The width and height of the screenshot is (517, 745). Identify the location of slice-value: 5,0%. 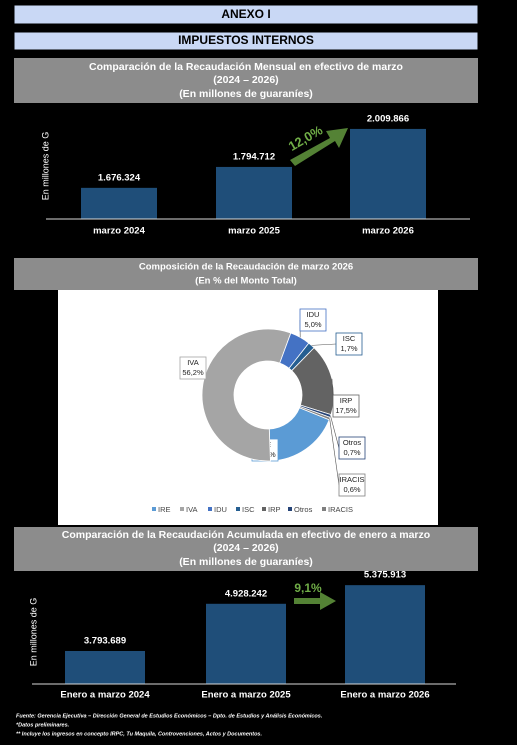
(312, 324).